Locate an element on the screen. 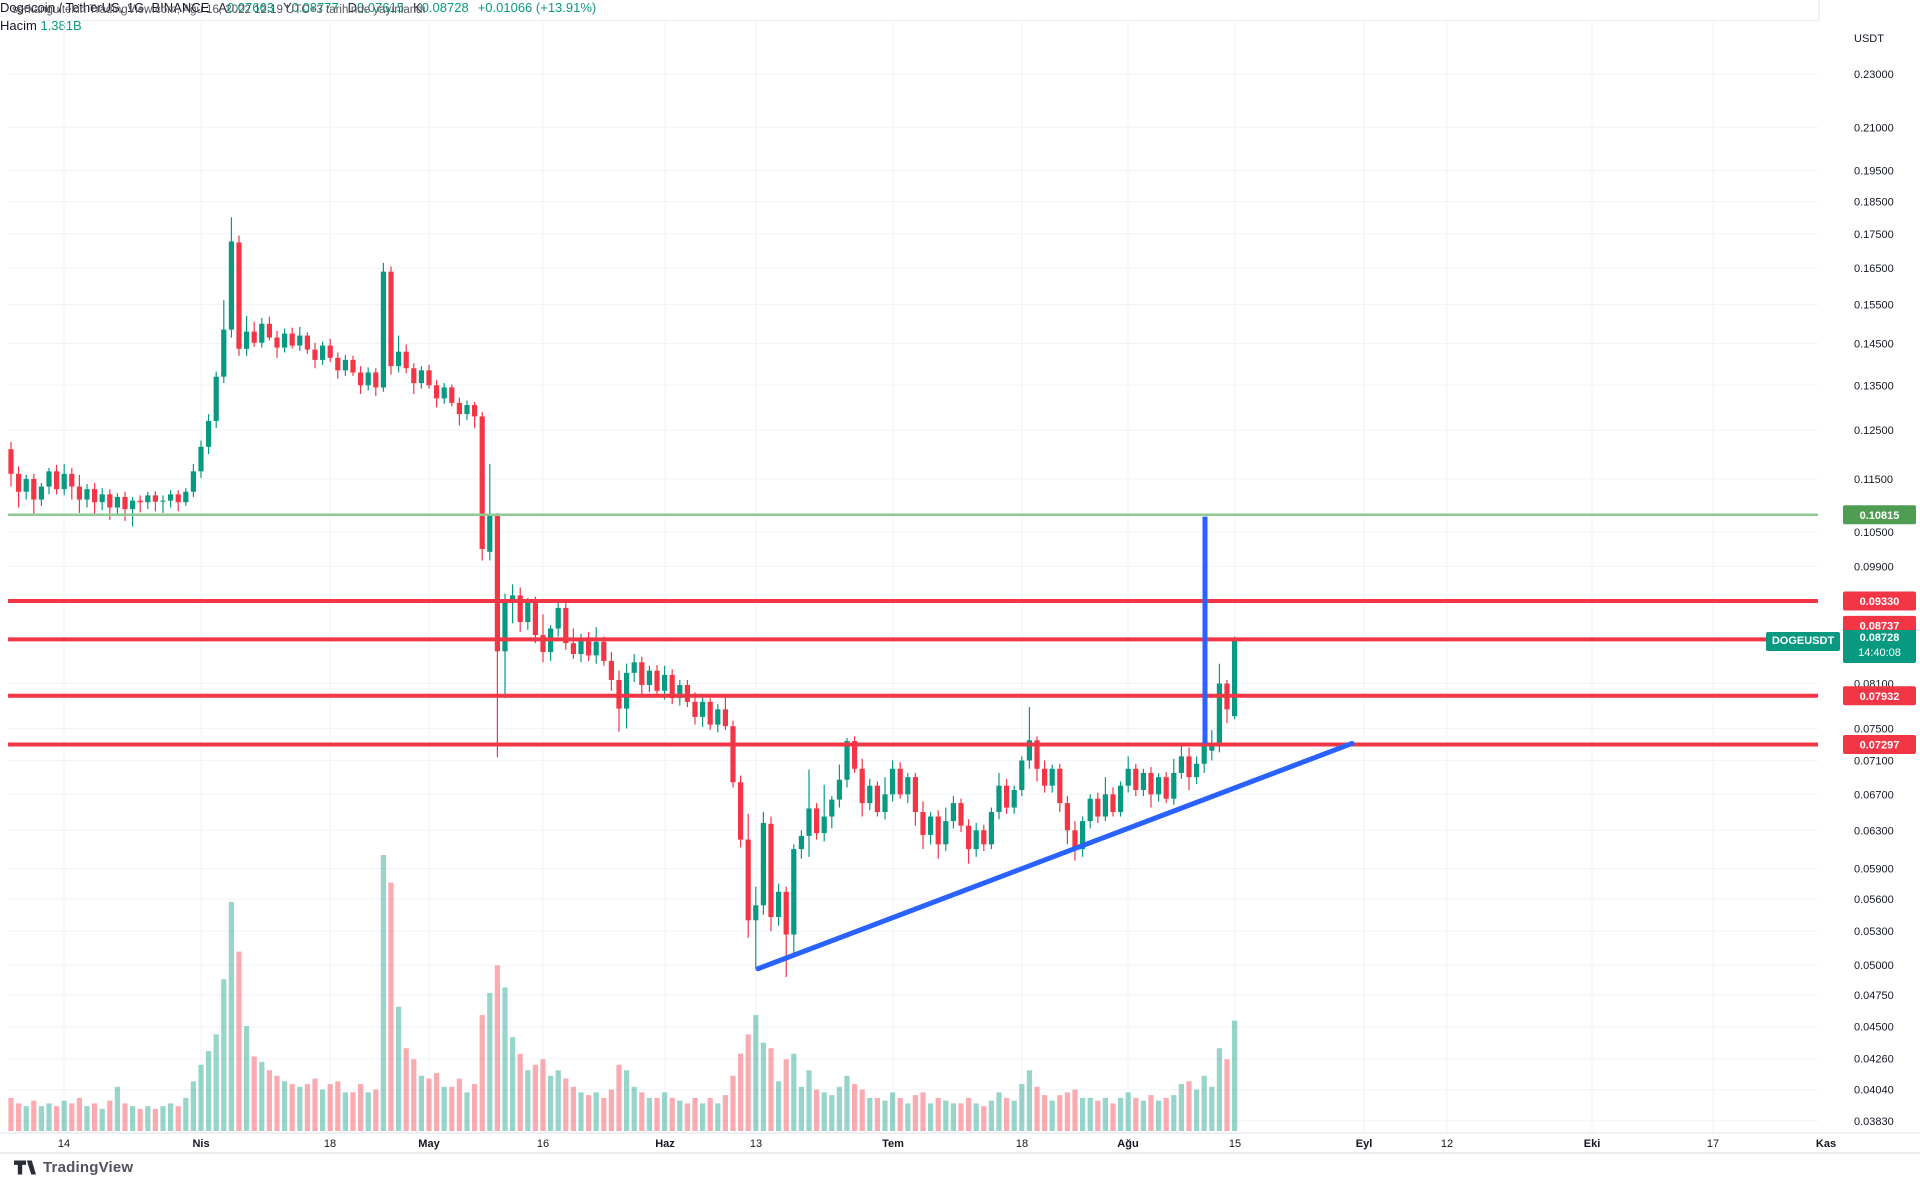 This screenshot has height=1190, width=1920. price-tick-label: 0.05600 is located at coordinates (1874, 900).